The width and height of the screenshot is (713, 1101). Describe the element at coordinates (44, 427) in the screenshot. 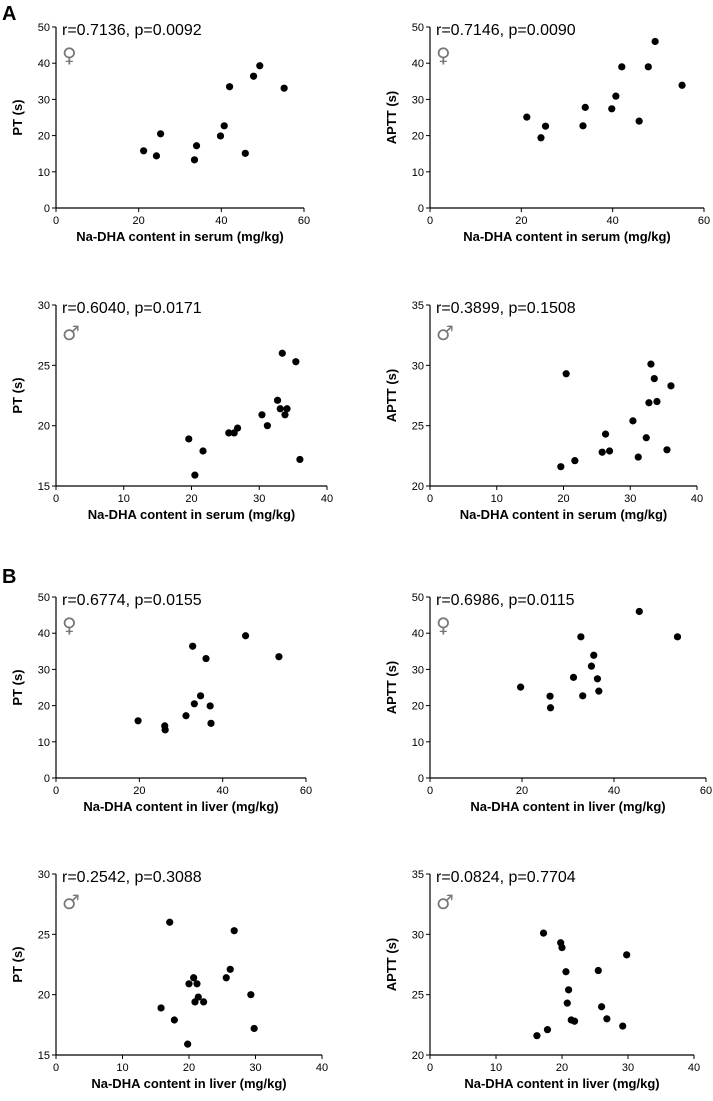

I see `y-tick-label: 20` at that location.